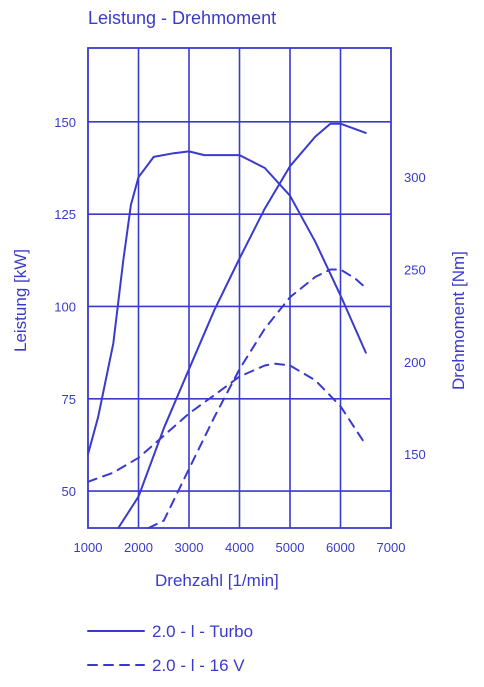 The height and width of the screenshot is (687, 484). What do you see at coordinates (189, 547) in the screenshot?
I see `x-tick-label: 3000` at bounding box center [189, 547].